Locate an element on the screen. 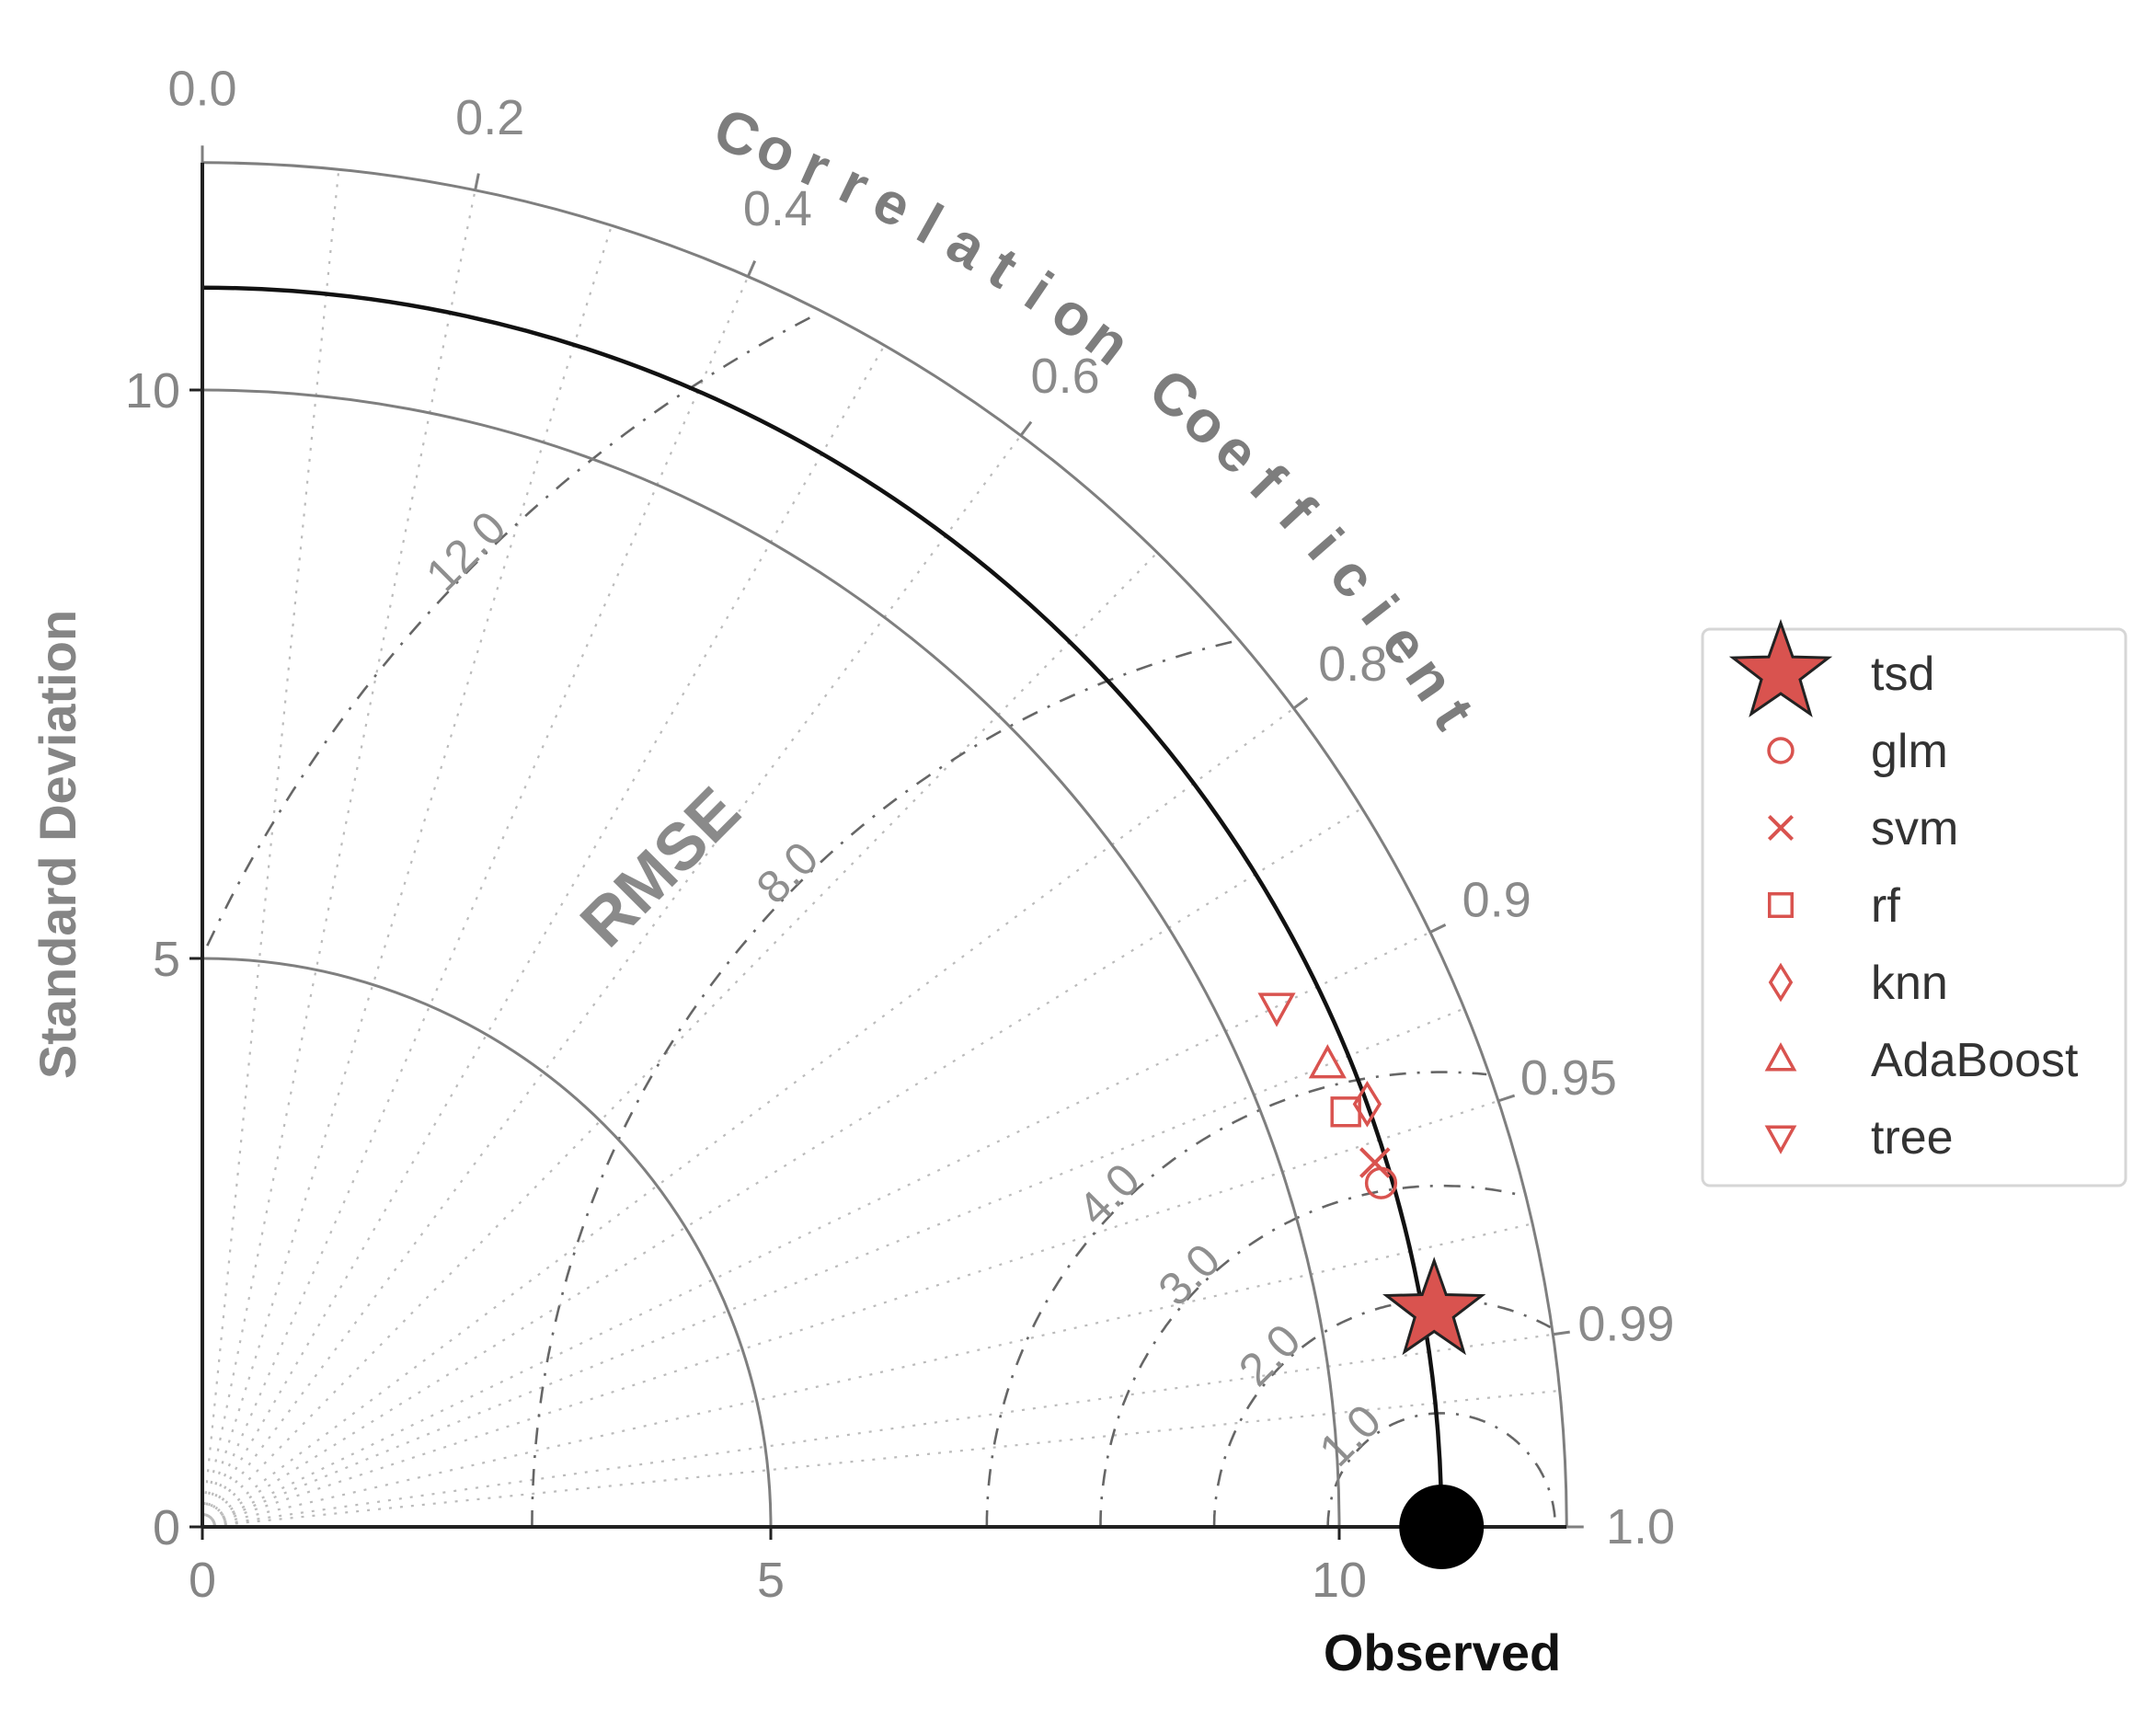 Image resolution: width=2156 pixels, height=1709 pixels. observed-label: Observed is located at coordinates (1442, 1652).